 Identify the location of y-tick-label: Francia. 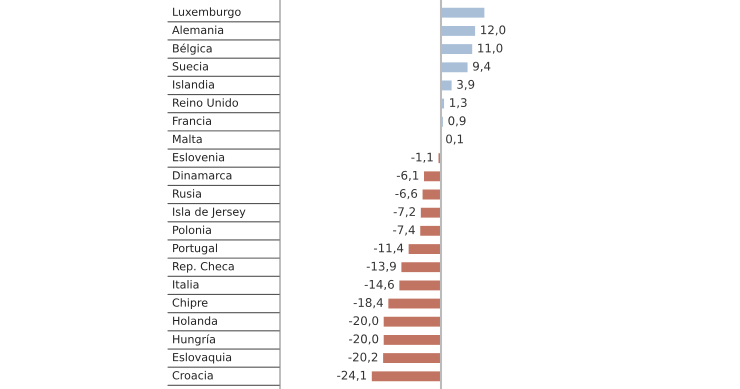
(192, 121).